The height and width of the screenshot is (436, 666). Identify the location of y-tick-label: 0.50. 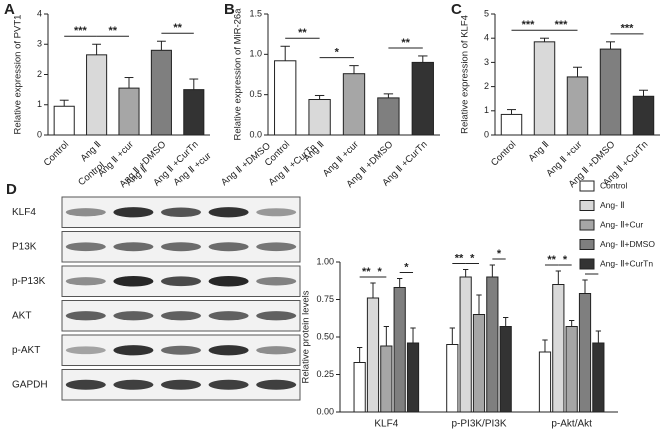
(325, 336).